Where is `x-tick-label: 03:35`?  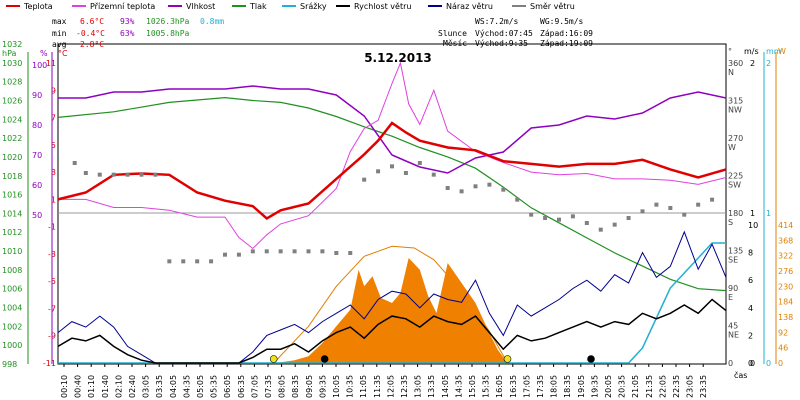 x-tick-label: 03:35 is located at coordinates (159, 386).